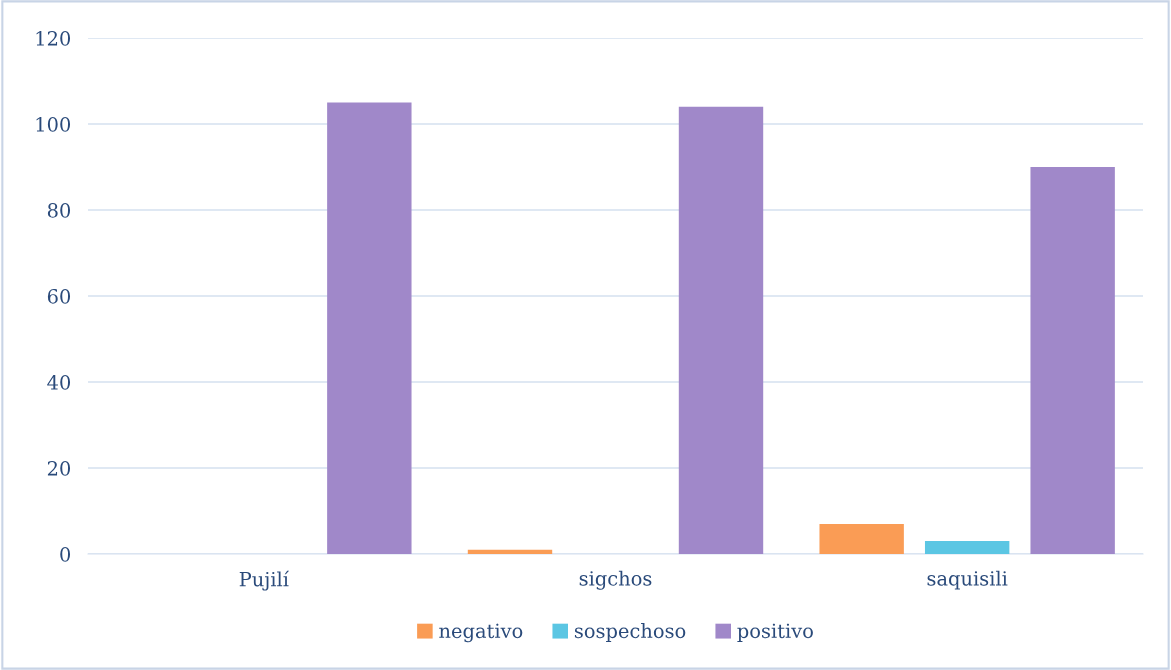 Image resolution: width=1171 pixels, height=670 pixels. I want to click on x-tick-label: Pujilí, so click(264, 580).